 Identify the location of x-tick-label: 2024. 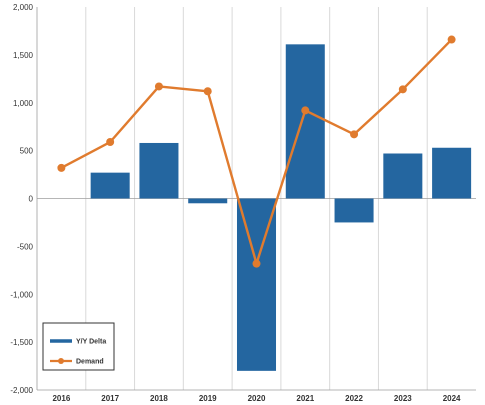
(452, 398).